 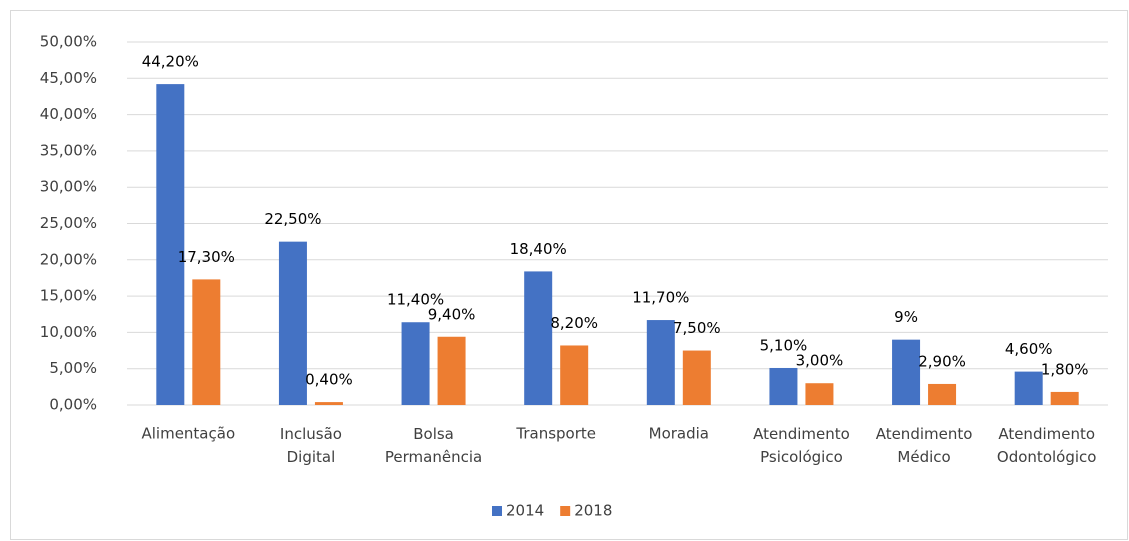 What do you see at coordinates (68, 296) in the screenshot?
I see `y-tick-label: 15,00%` at bounding box center [68, 296].